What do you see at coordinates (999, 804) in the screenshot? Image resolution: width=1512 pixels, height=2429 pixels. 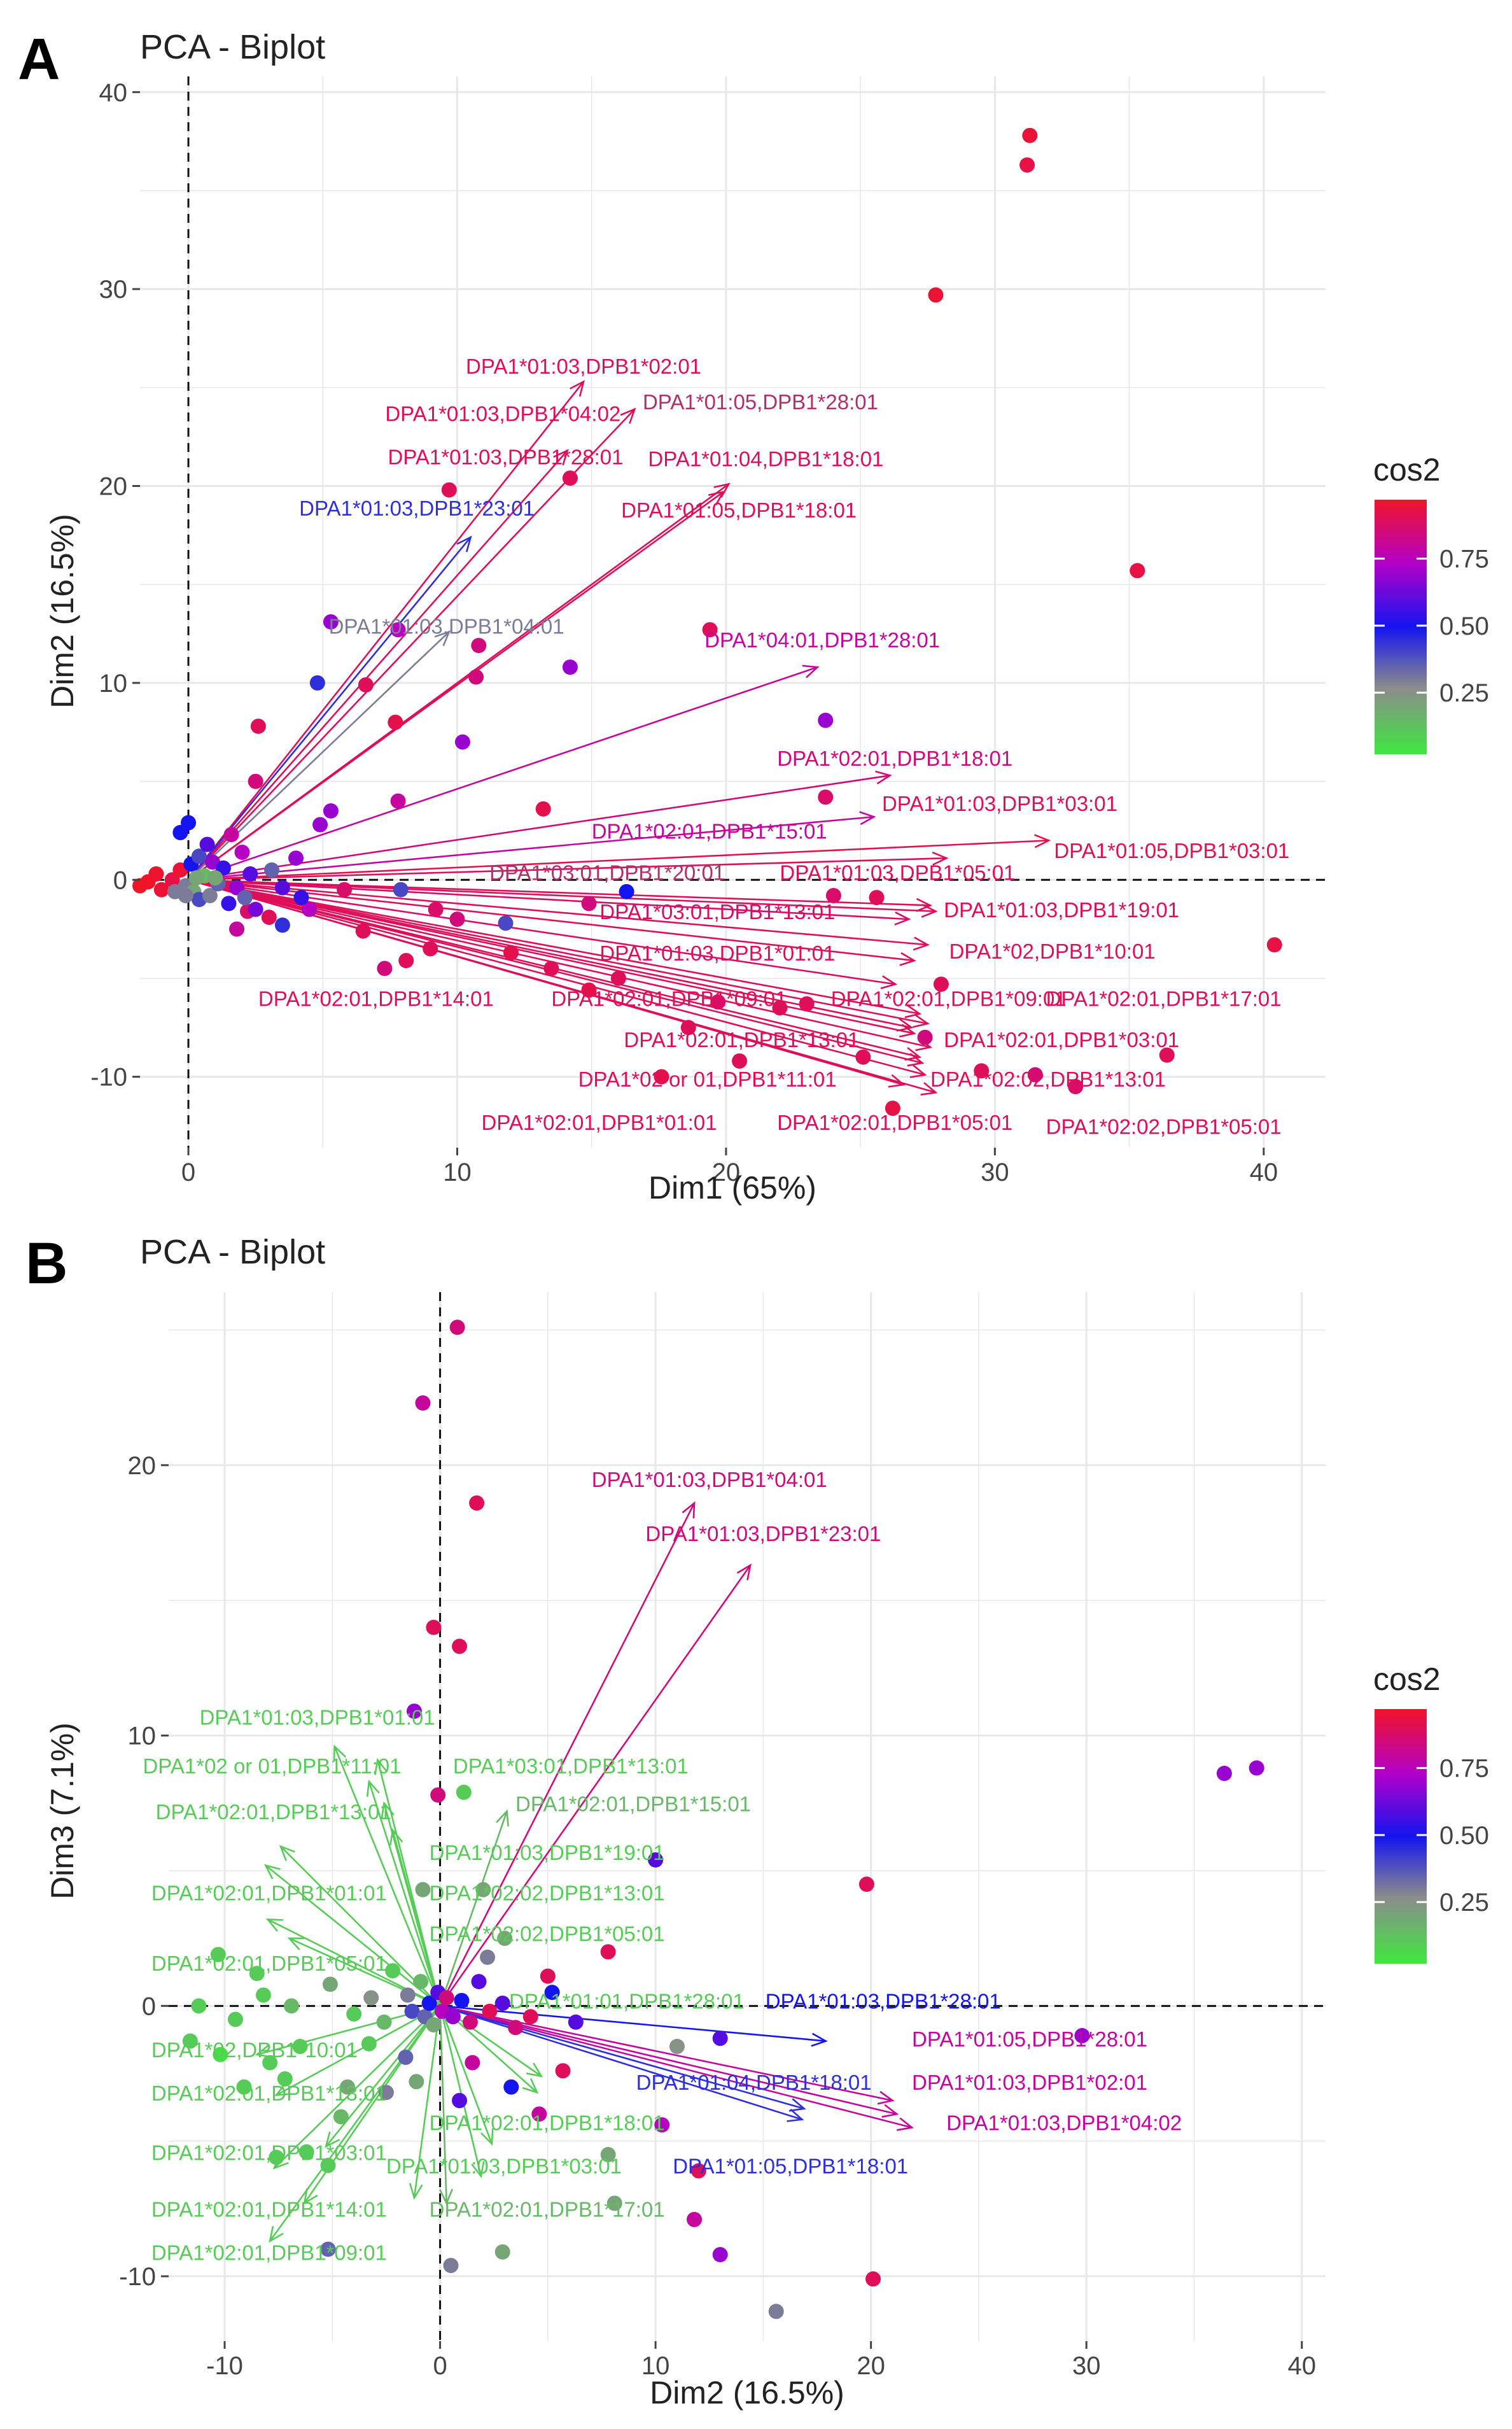 I see `arrow-label: DPA1*01:03,DPB1*03:01` at bounding box center [999, 804].